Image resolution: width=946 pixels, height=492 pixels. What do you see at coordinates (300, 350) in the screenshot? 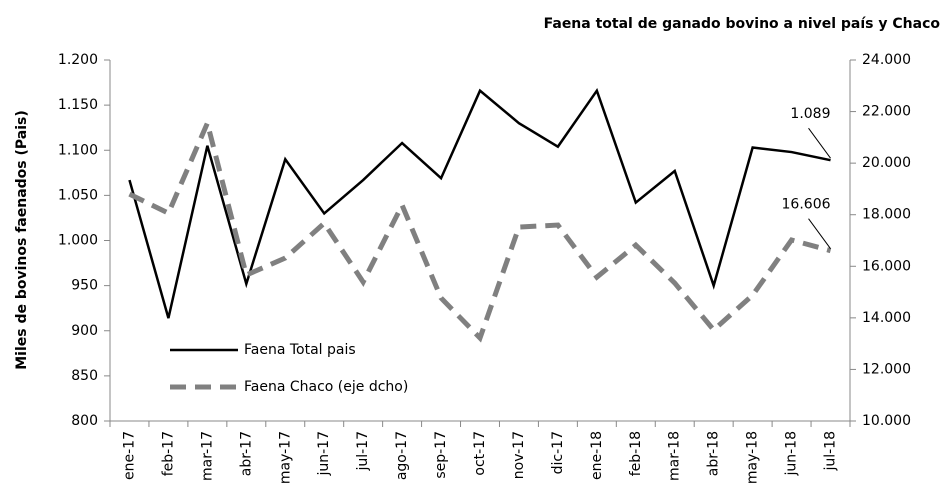
I see `legend-label: Faena Total pais` at bounding box center [300, 350].